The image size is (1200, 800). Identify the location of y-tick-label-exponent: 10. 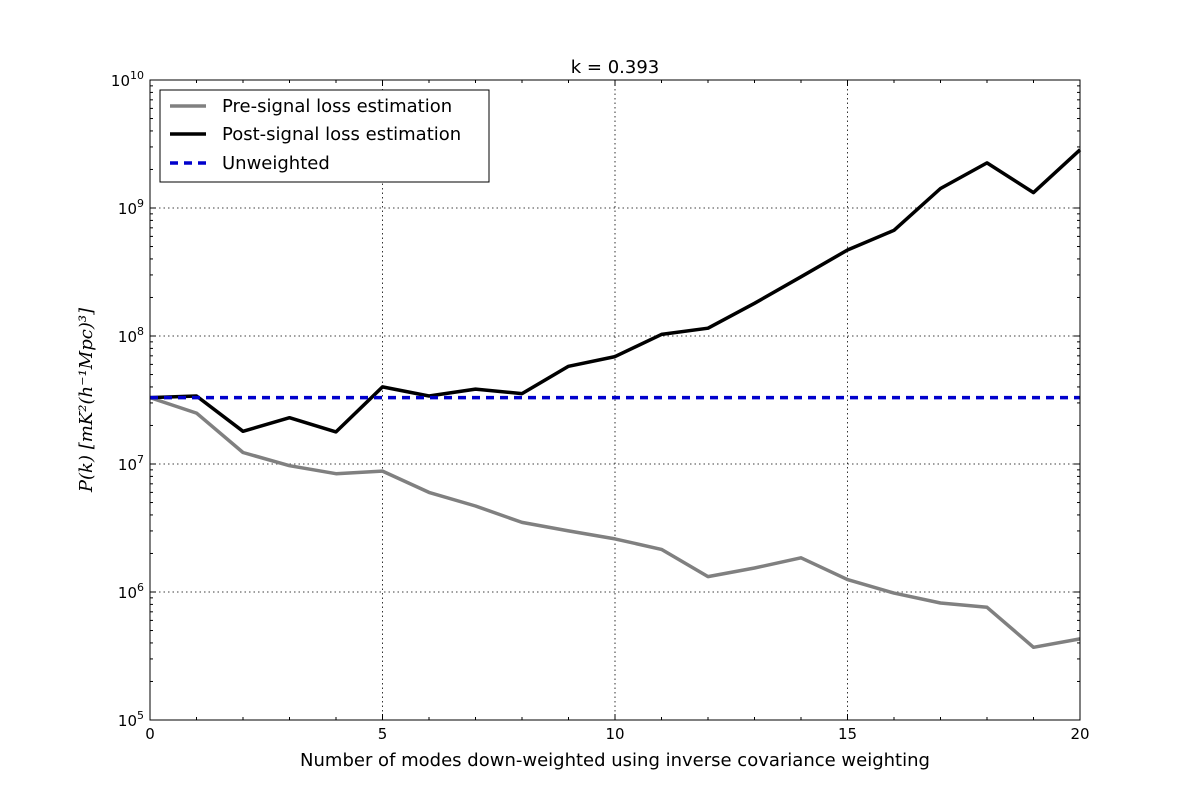
(137, 75).